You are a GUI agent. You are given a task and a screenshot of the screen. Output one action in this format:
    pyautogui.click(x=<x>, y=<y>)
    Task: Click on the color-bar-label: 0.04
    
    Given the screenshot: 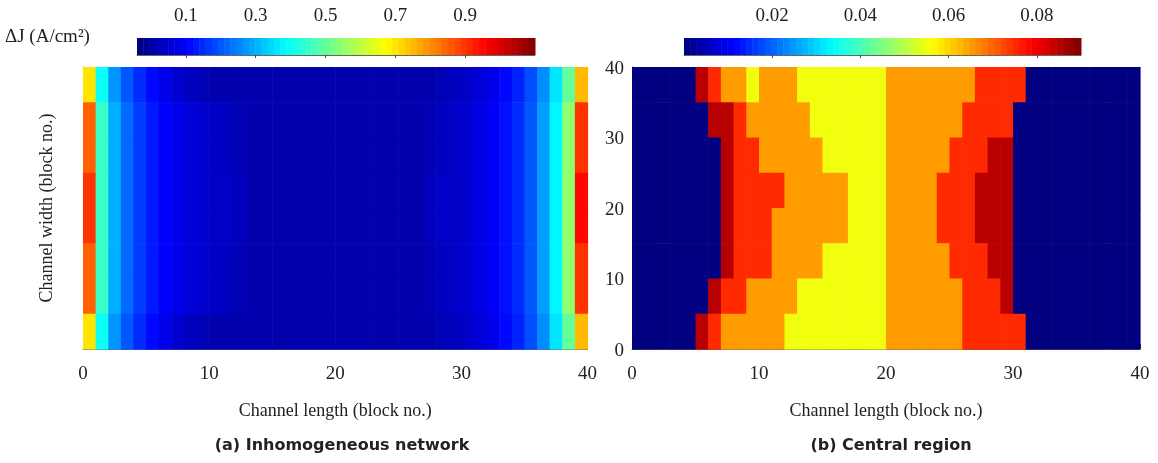 What is the action you would take?
    pyautogui.click(x=860, y=14)
    